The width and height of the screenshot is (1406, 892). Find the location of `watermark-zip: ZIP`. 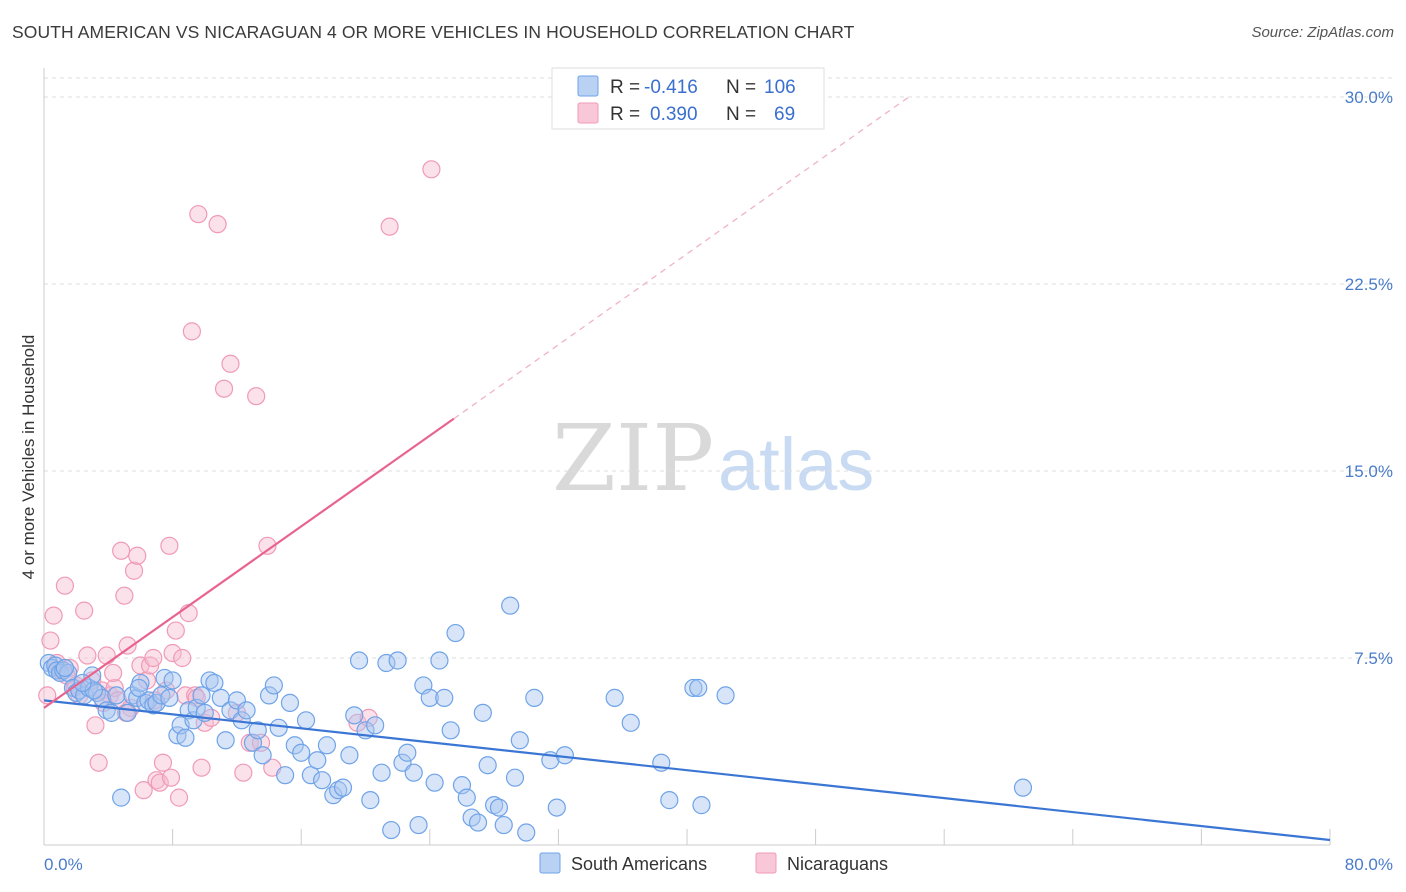

watermark-zip: ZIP is located at coordinates (633, 458).